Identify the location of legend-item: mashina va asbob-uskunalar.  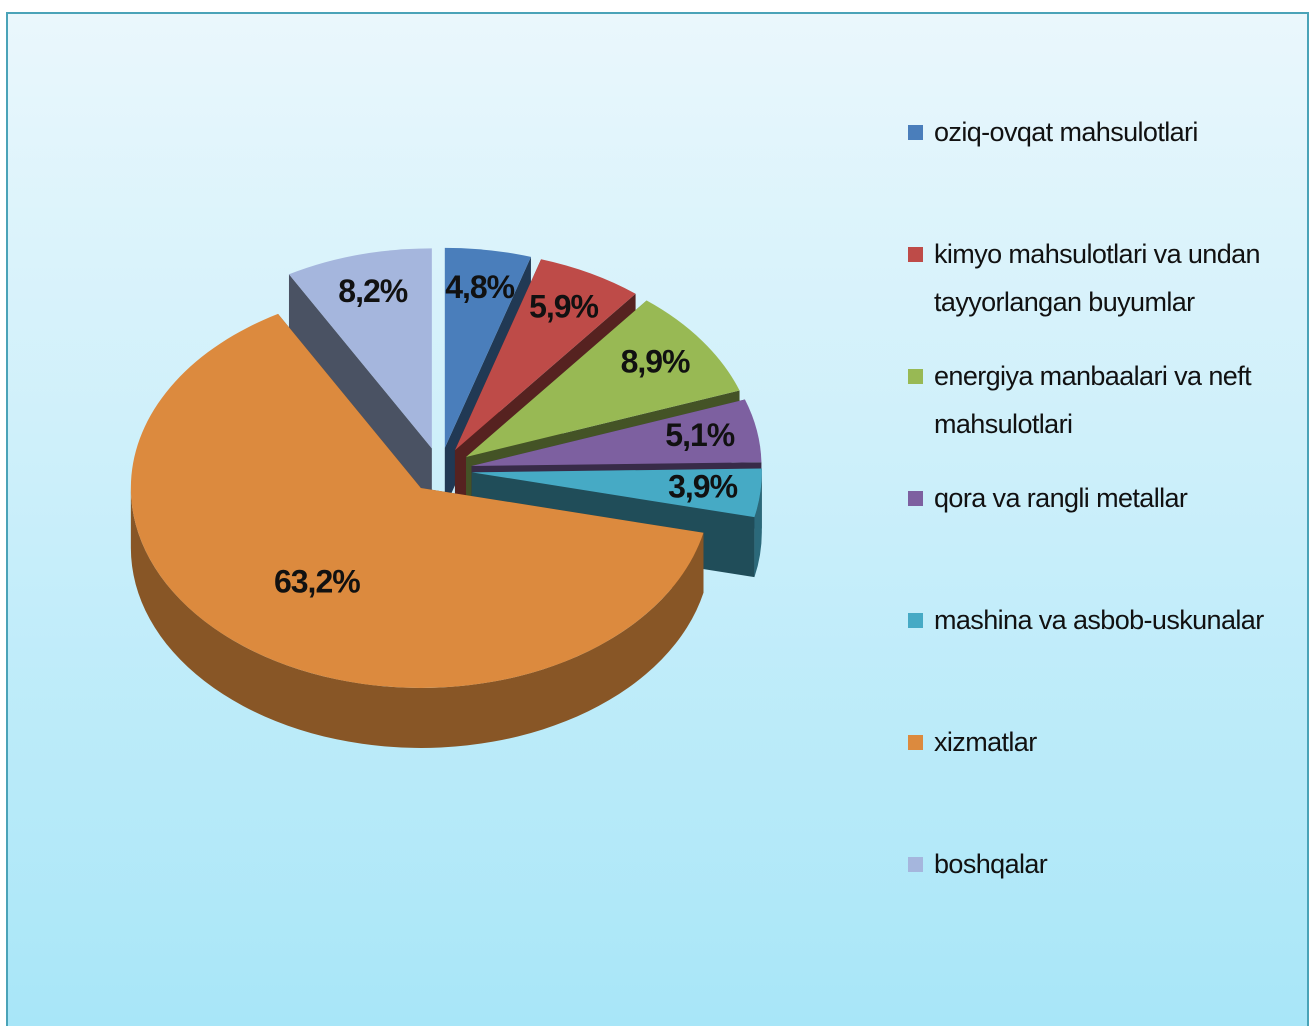
(1105, 620).